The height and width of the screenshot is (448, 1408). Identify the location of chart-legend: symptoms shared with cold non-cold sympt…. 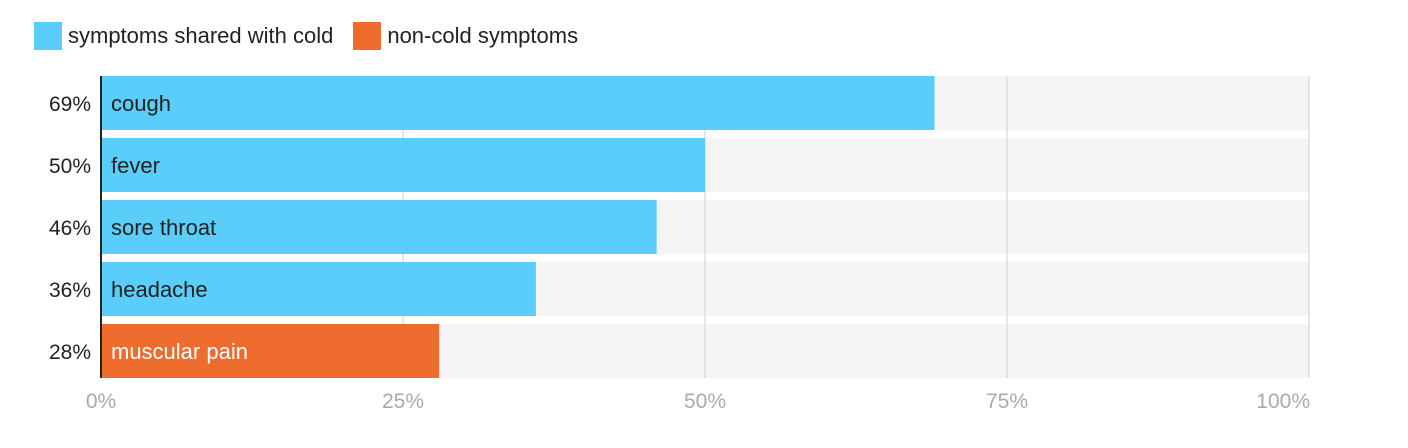
(316, 36).